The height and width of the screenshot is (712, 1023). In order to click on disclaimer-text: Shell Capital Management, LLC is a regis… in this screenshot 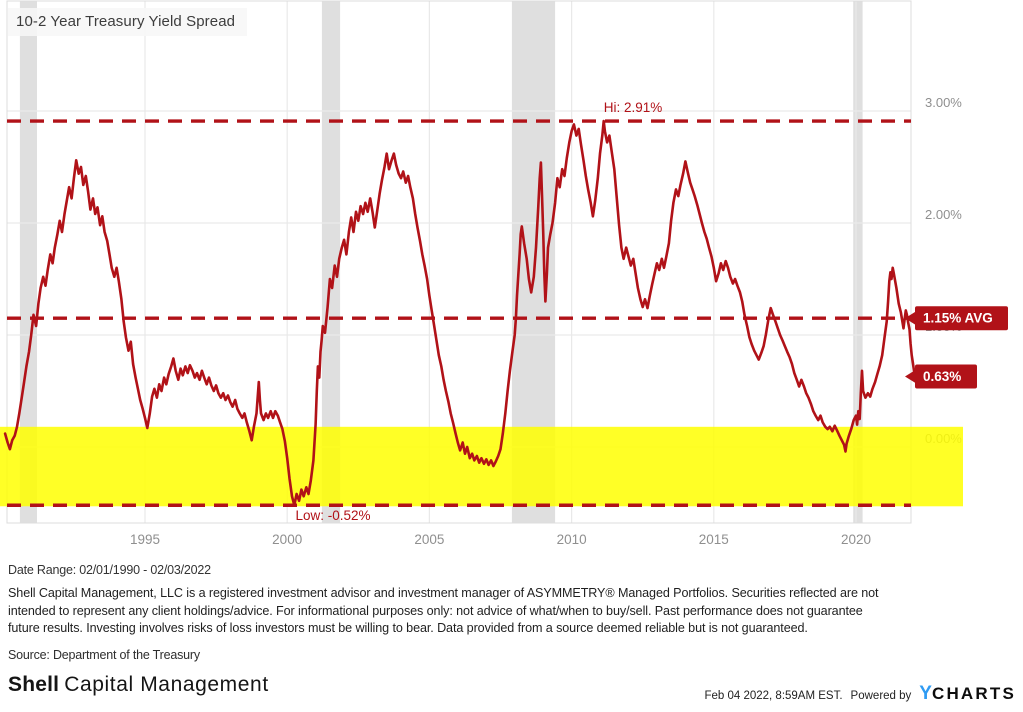, I will do `click(508, 611)`.